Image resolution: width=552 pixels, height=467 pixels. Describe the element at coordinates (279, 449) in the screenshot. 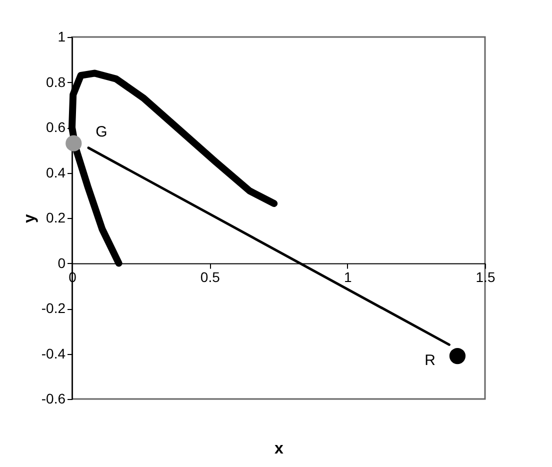

I see `x-axis-title: x` at that location.